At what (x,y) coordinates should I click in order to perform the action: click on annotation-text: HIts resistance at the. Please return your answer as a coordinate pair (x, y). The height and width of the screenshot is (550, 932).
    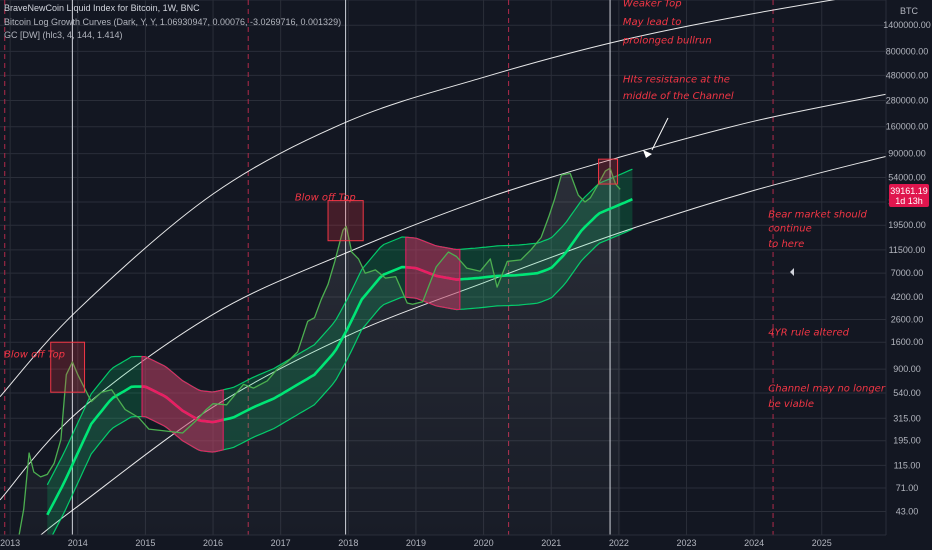
    Looking at the image, I should click on (676, 80).